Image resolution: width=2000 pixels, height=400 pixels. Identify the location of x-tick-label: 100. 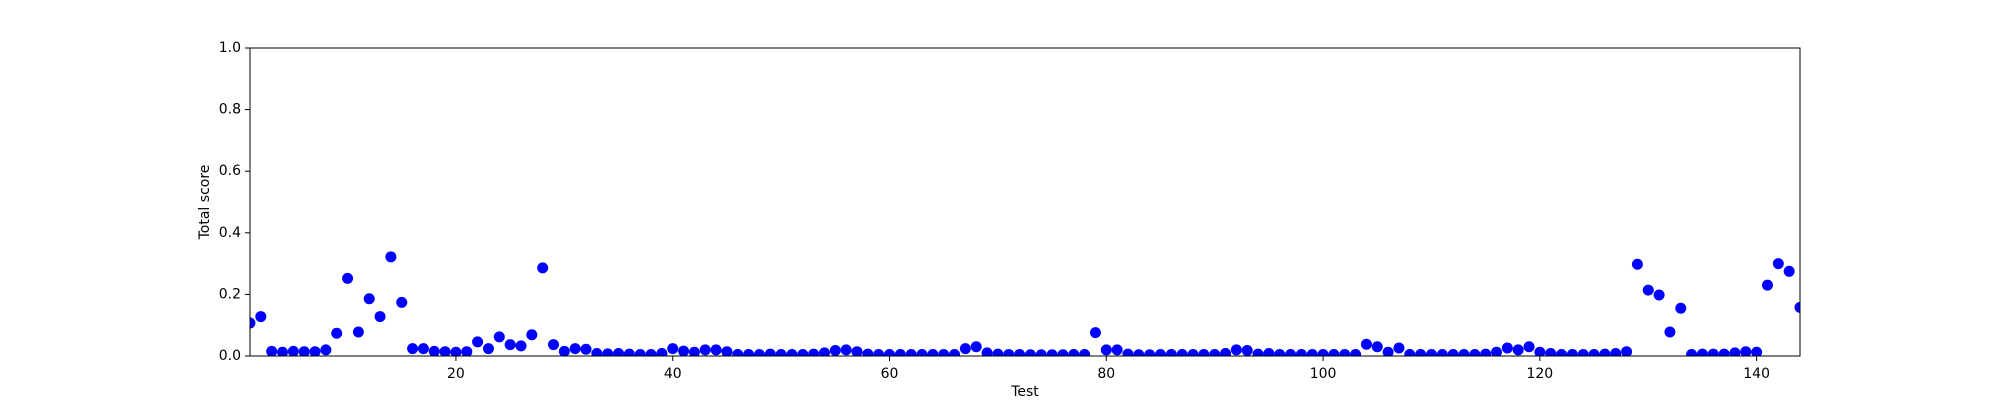
(1323, 374).